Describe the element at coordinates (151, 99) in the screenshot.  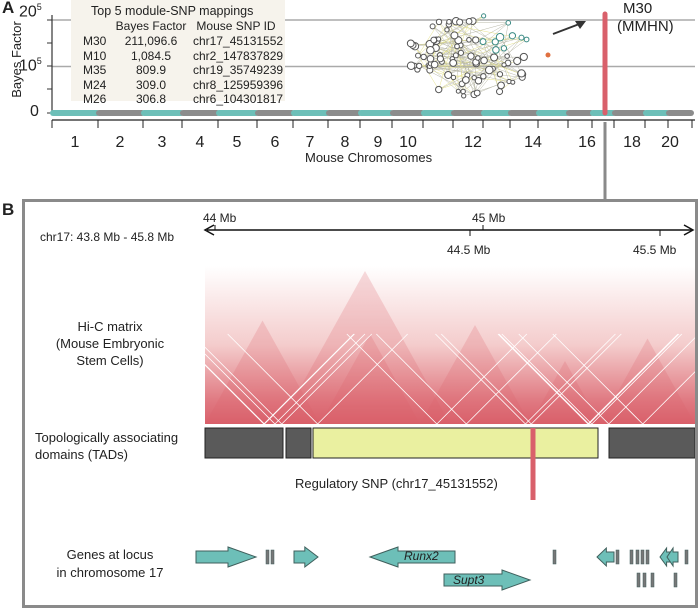
I see `table-cell: 306.8` at that location.